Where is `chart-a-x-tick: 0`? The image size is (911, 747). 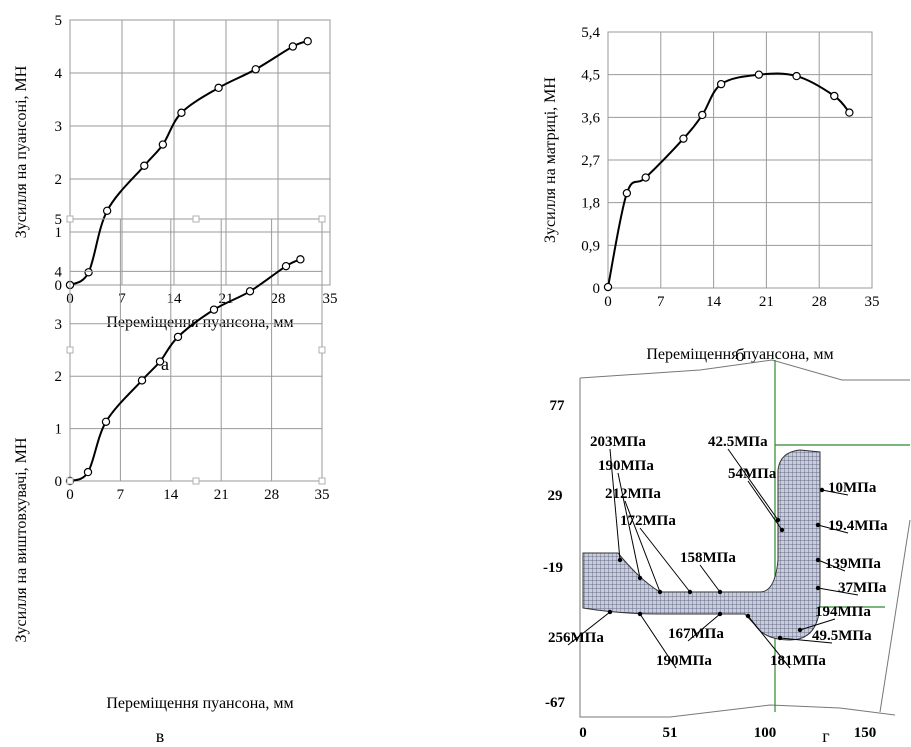 chart-a-x-tick: 0 is located at coordinates (70, 299).